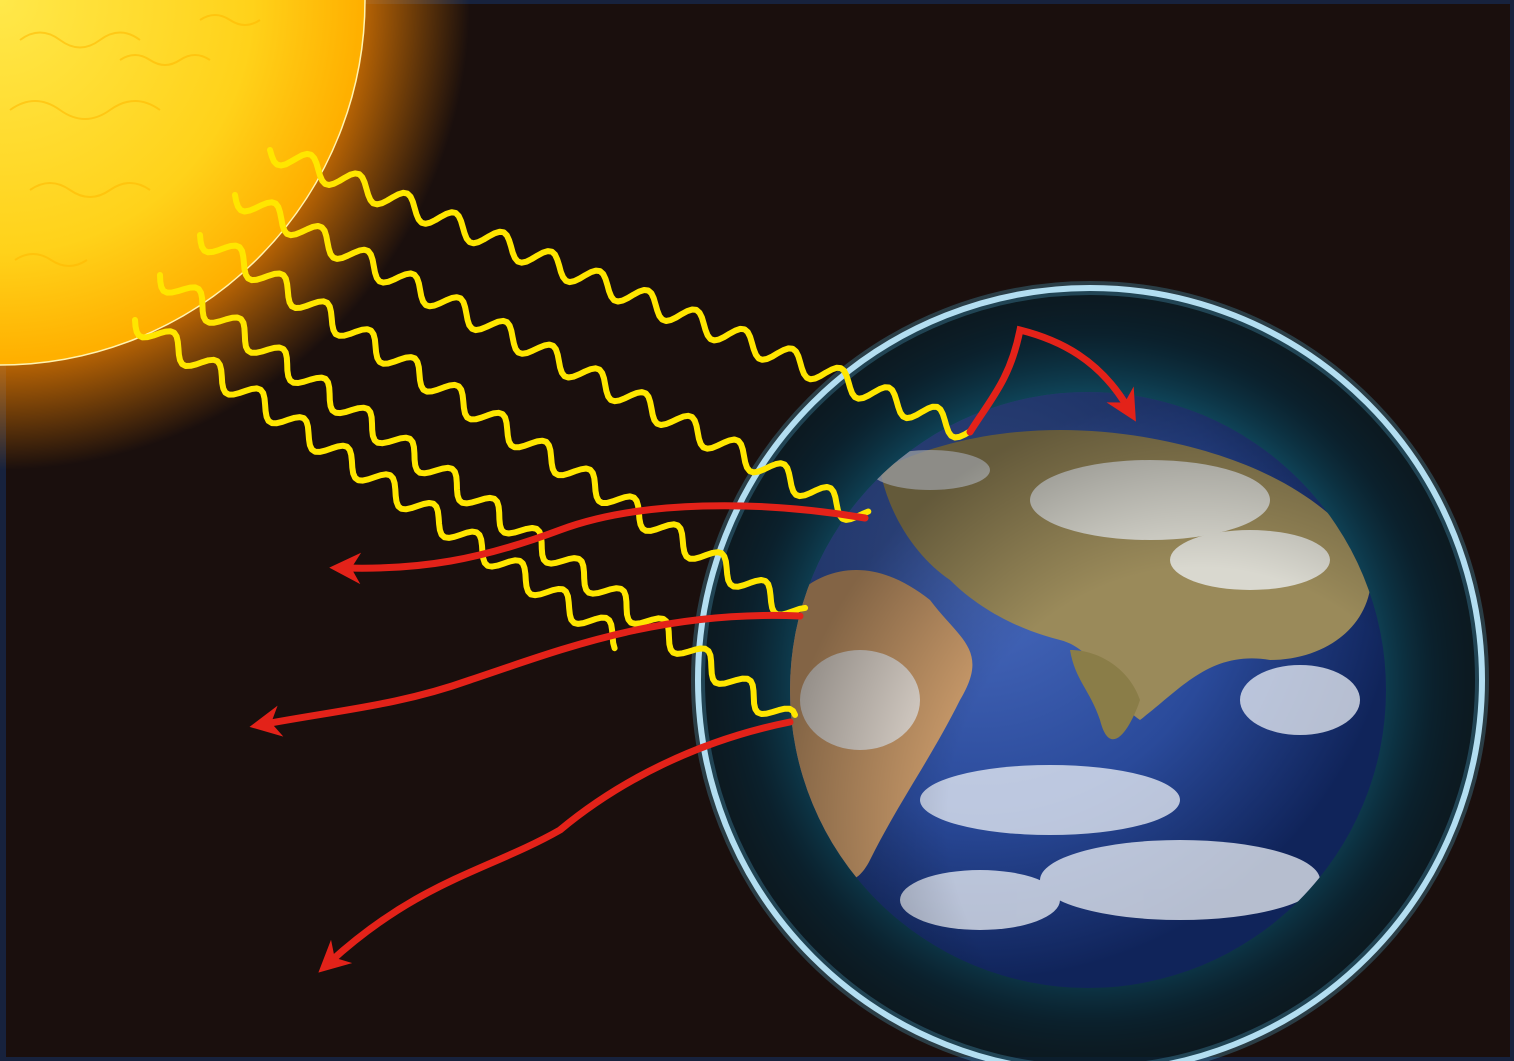  I want to click on sun-icon, so click(235, 235).